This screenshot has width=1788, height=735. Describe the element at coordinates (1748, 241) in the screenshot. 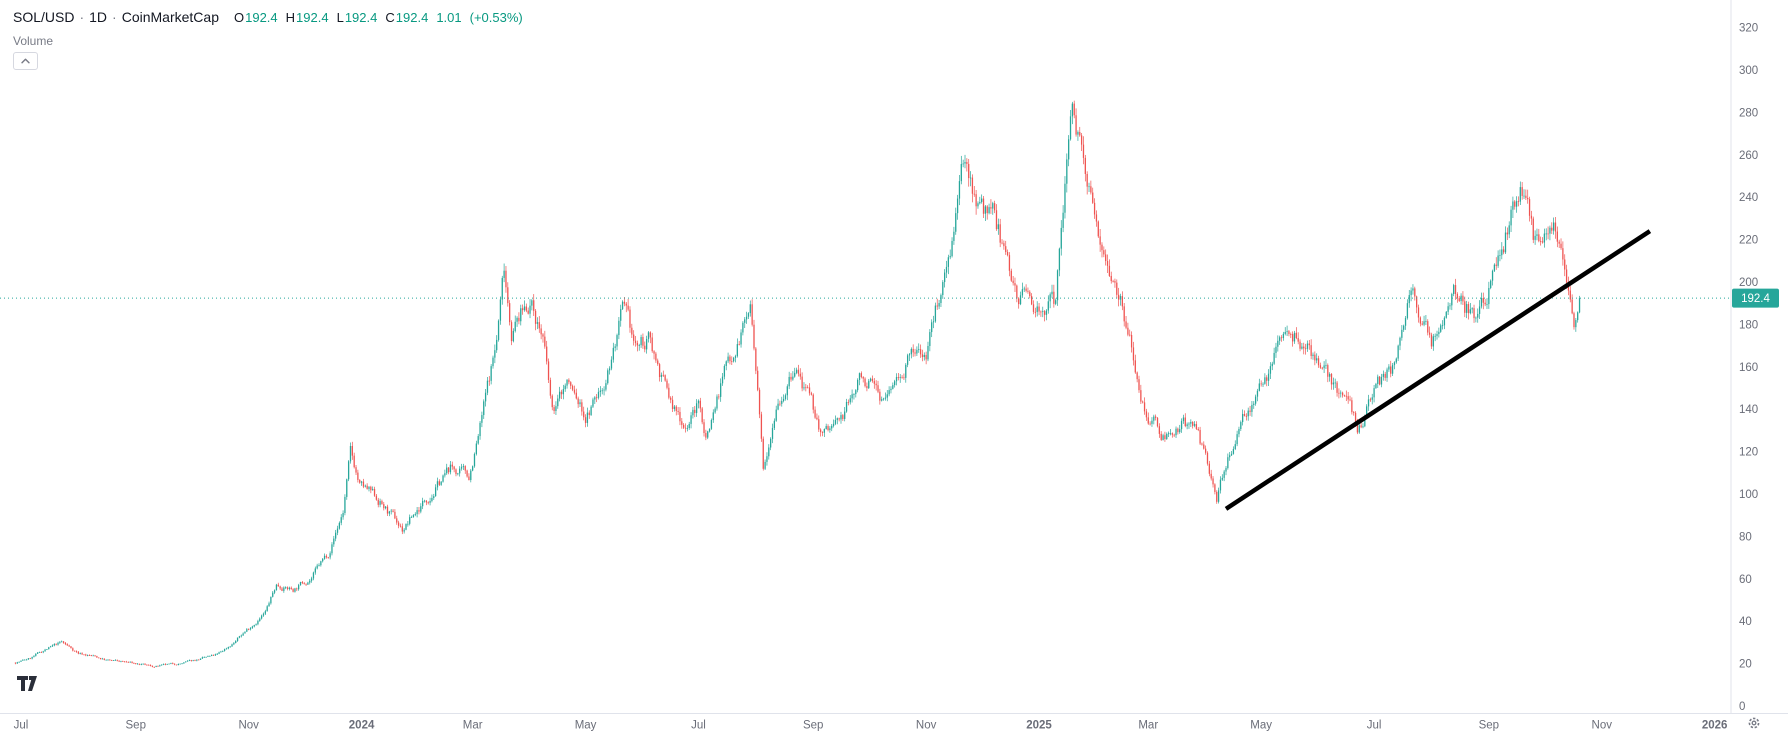

I see `price-tick-label: 220` at that location.